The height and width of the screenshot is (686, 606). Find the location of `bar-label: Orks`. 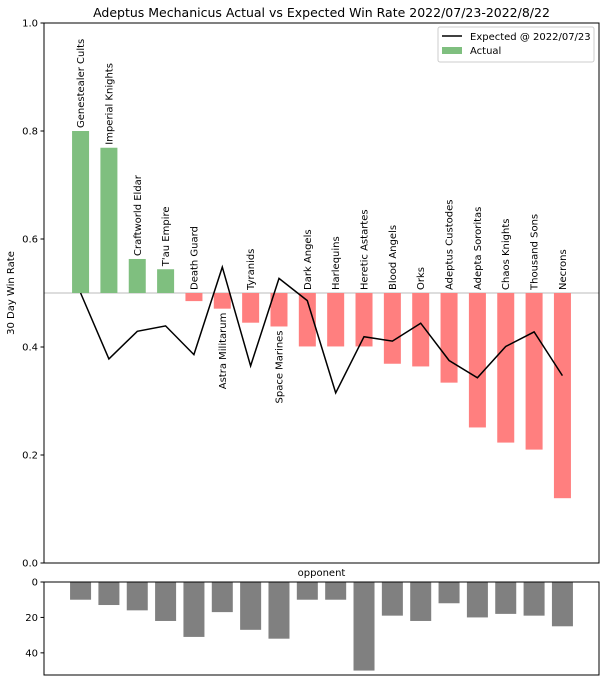

bar-label: Orks is located at coordinates (421, 278).